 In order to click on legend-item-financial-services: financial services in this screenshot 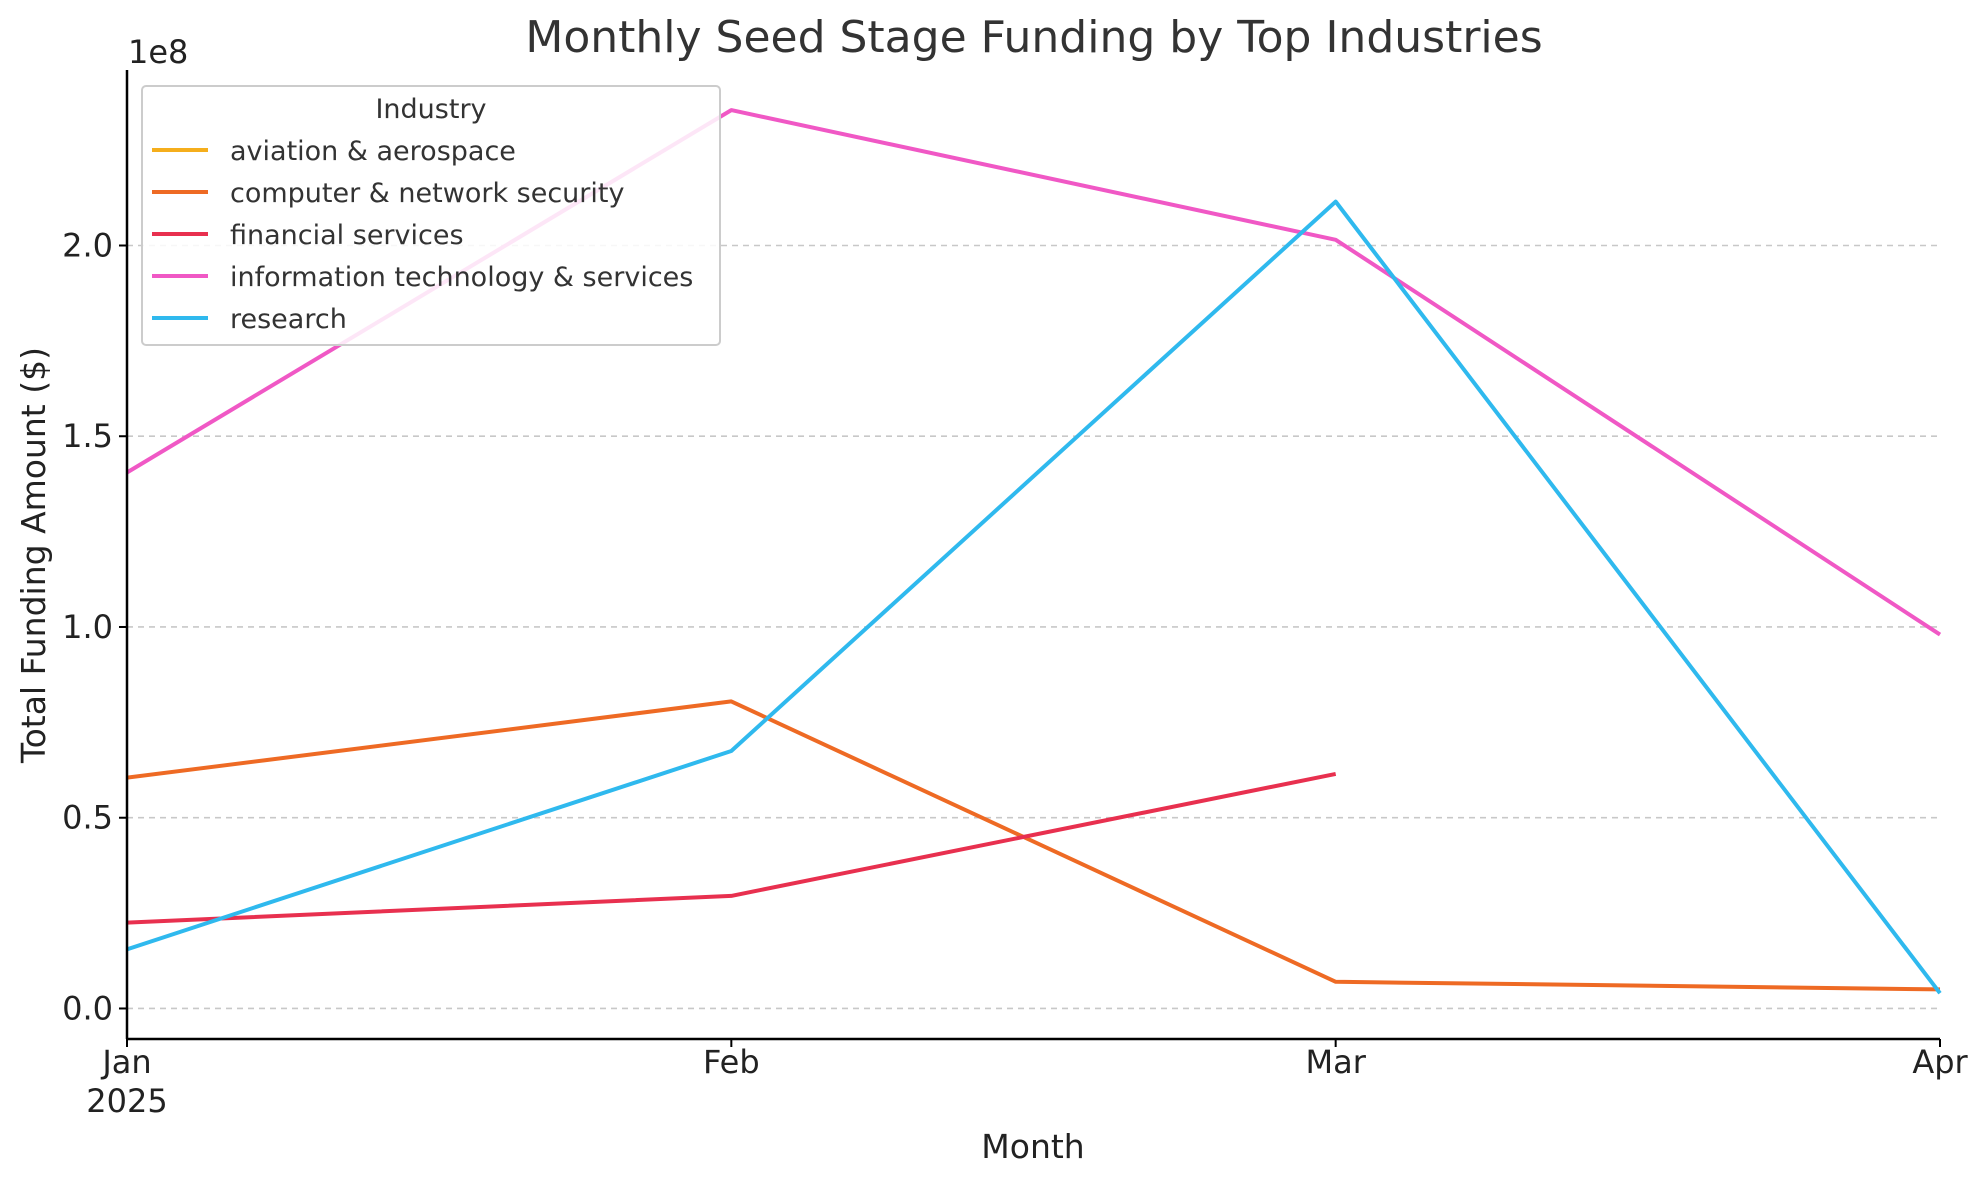, I will do `click(308, 235)`.